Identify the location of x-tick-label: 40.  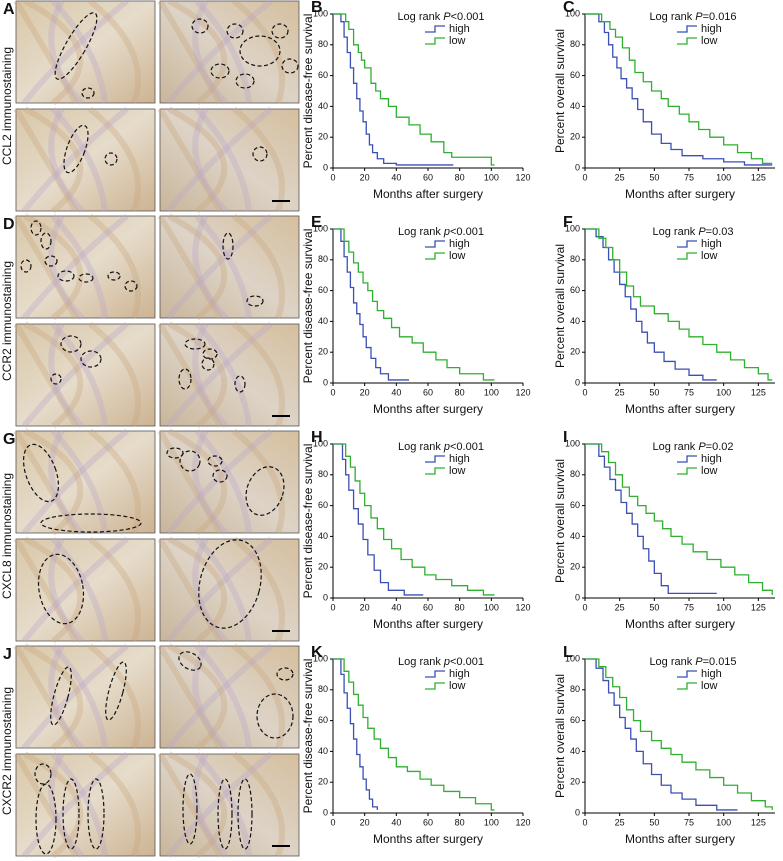
(396, 177).